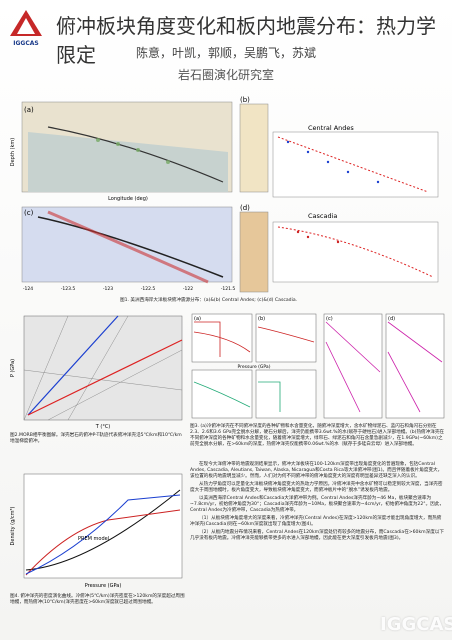  Describe the element at coordinates (228, 289) in the screenshot. I see `x-tick-label: -121.5` at that location.